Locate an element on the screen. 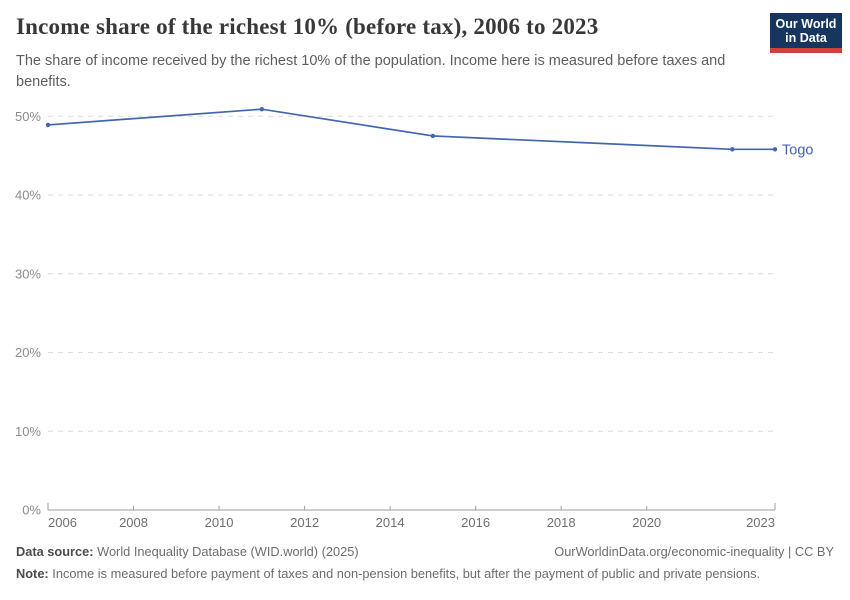 The image size is (850, 600). owid-logo: Our World in Data is located at coordinates (806, 33).